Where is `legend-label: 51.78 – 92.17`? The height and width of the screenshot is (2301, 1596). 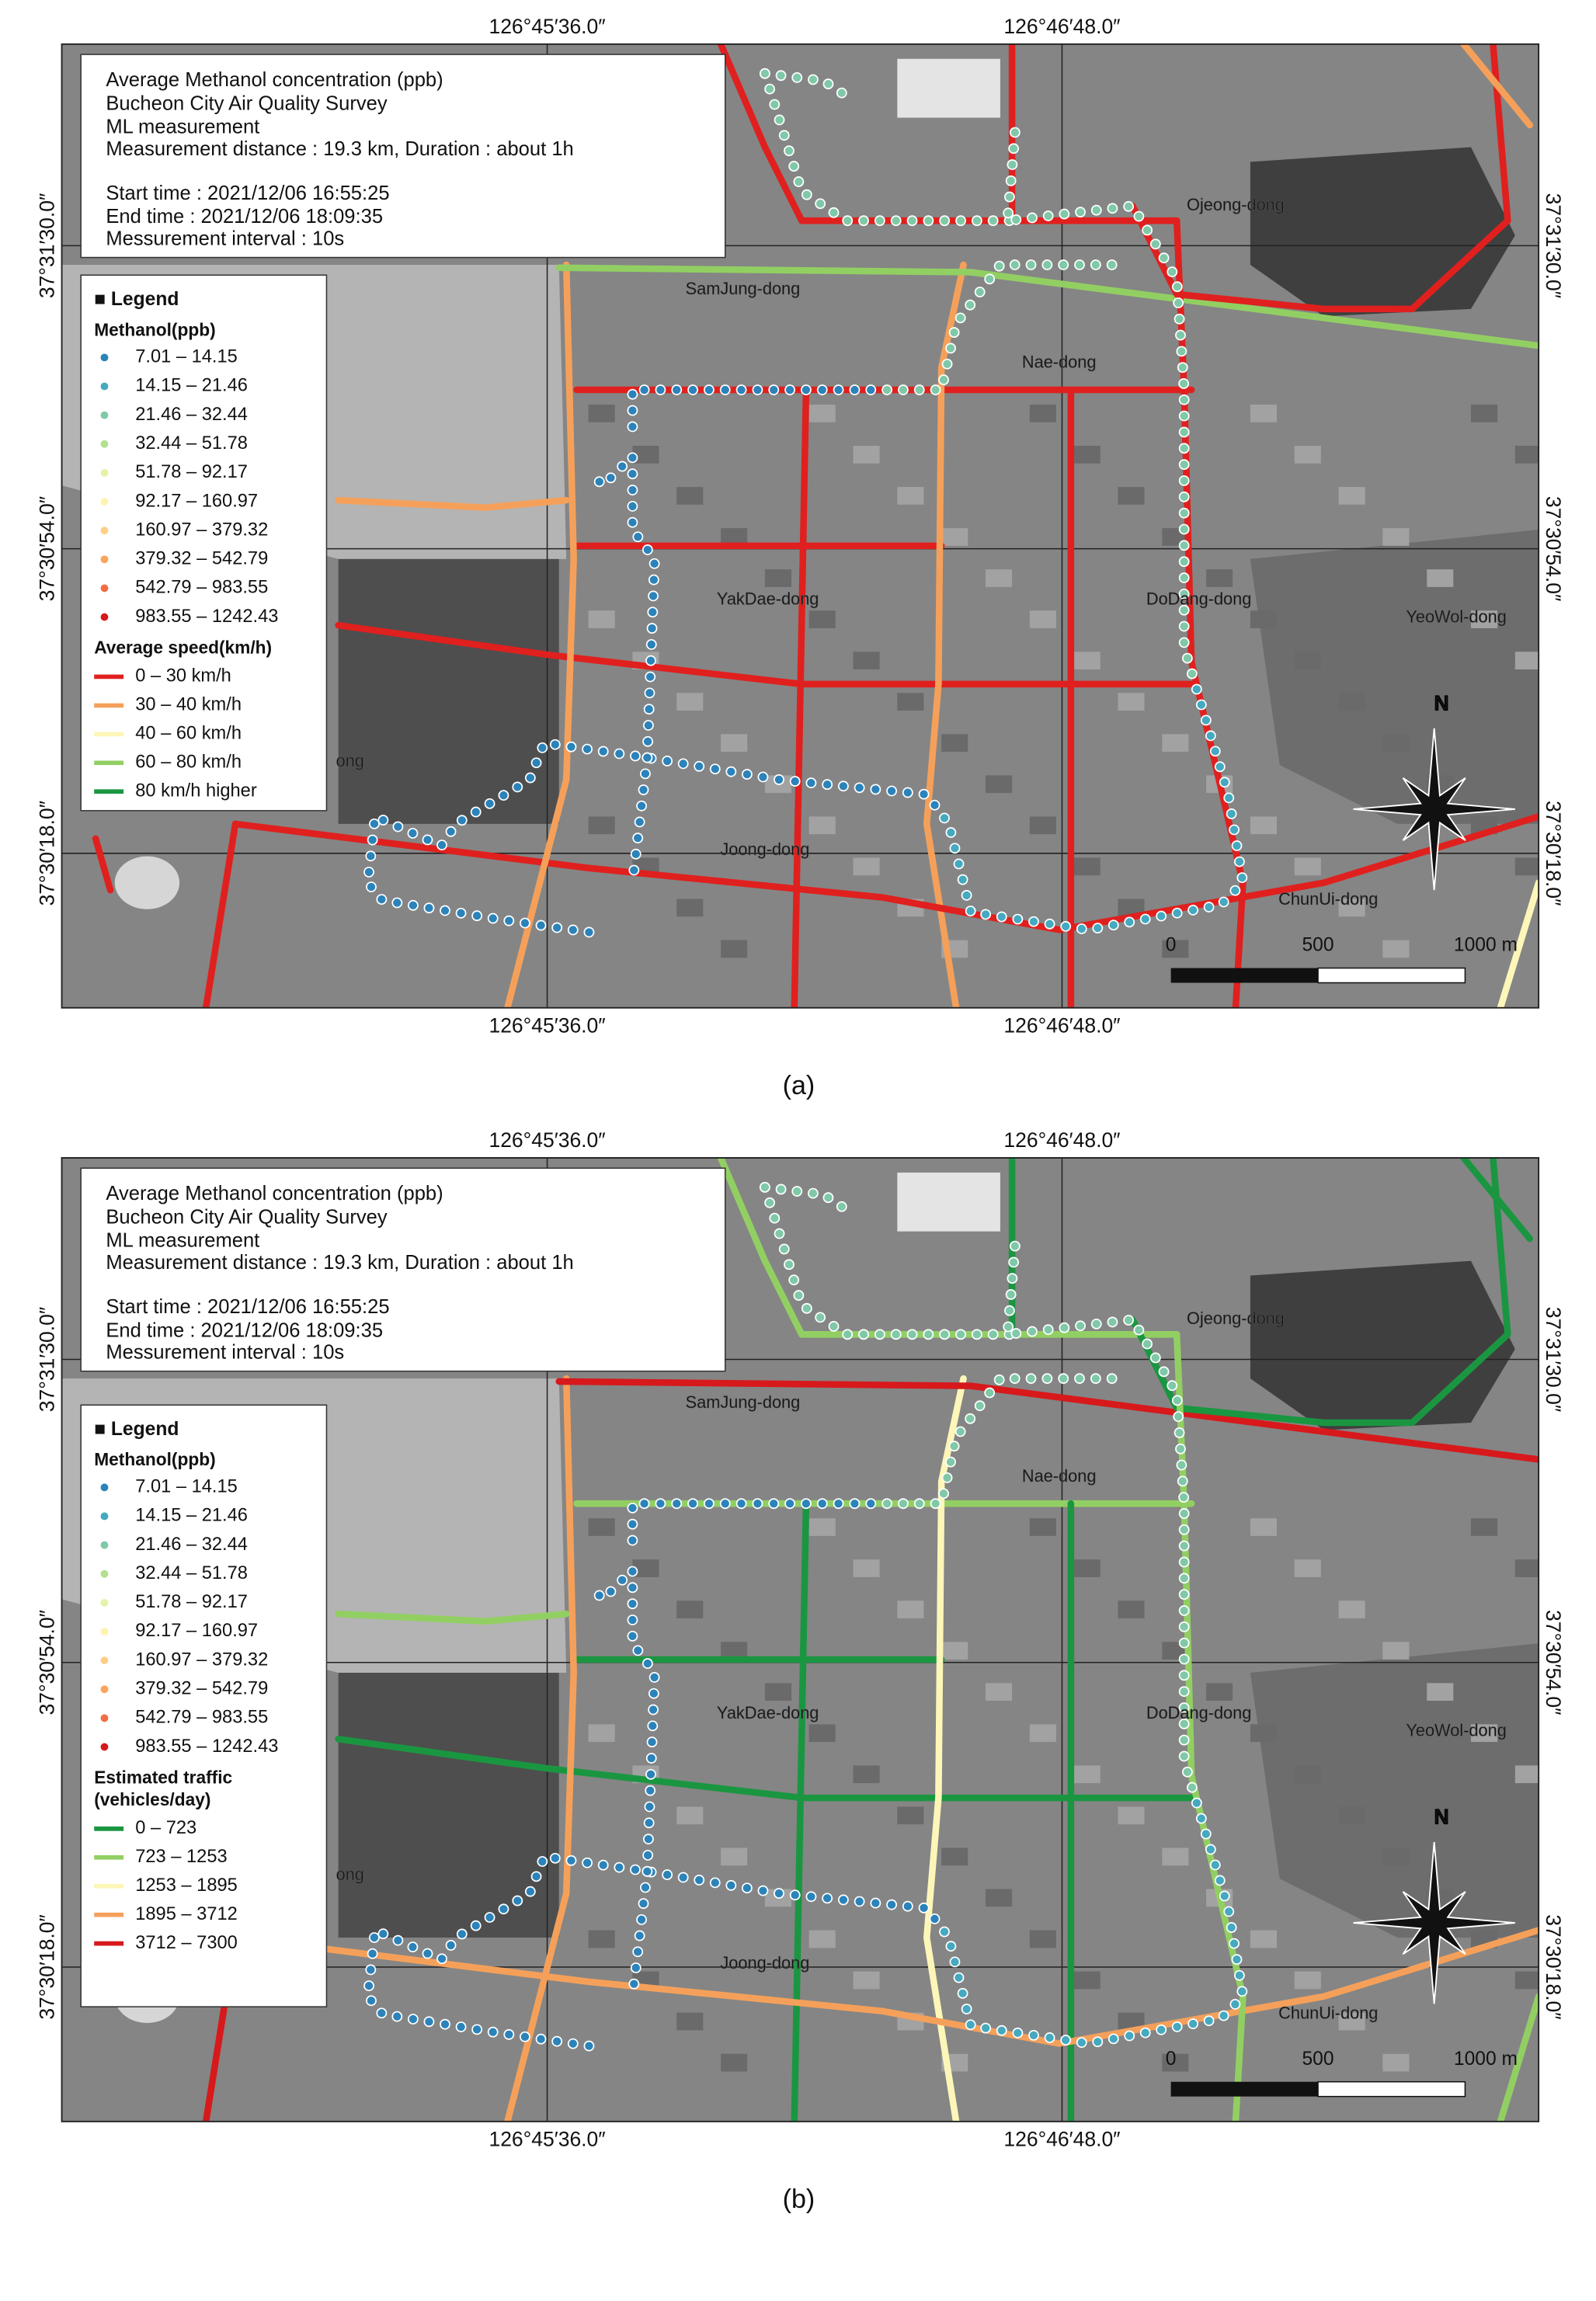
legend-label: 51.78 – 92.17 is located at coordinates (191, 472).